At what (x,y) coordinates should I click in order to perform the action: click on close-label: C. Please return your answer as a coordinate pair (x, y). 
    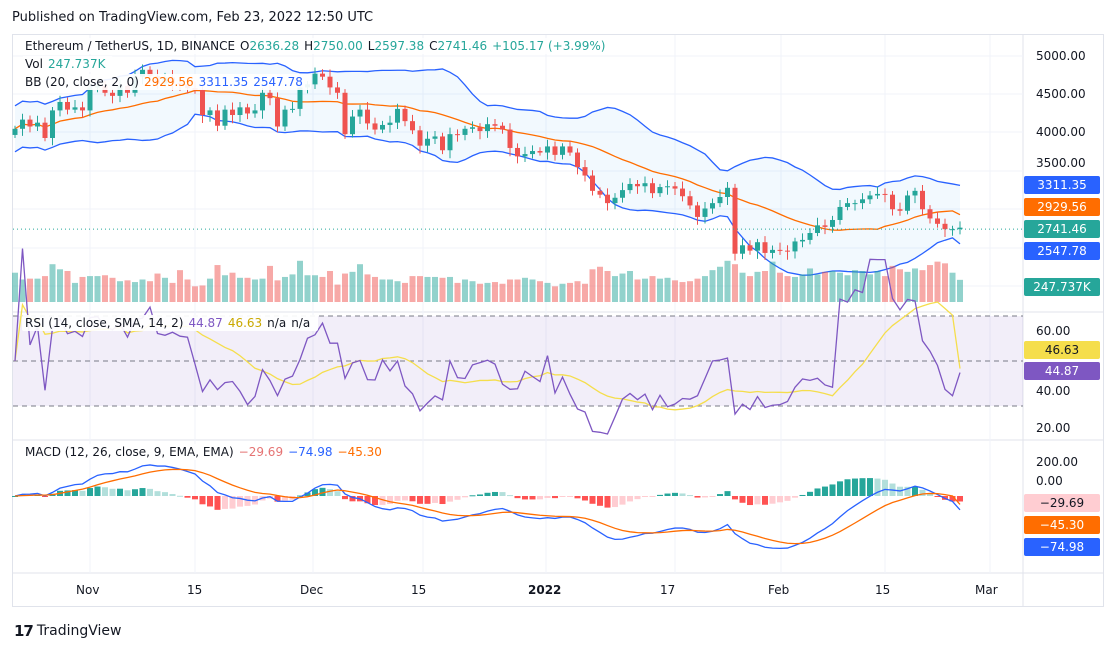
    Looking at the image, I should click on (433, 46).